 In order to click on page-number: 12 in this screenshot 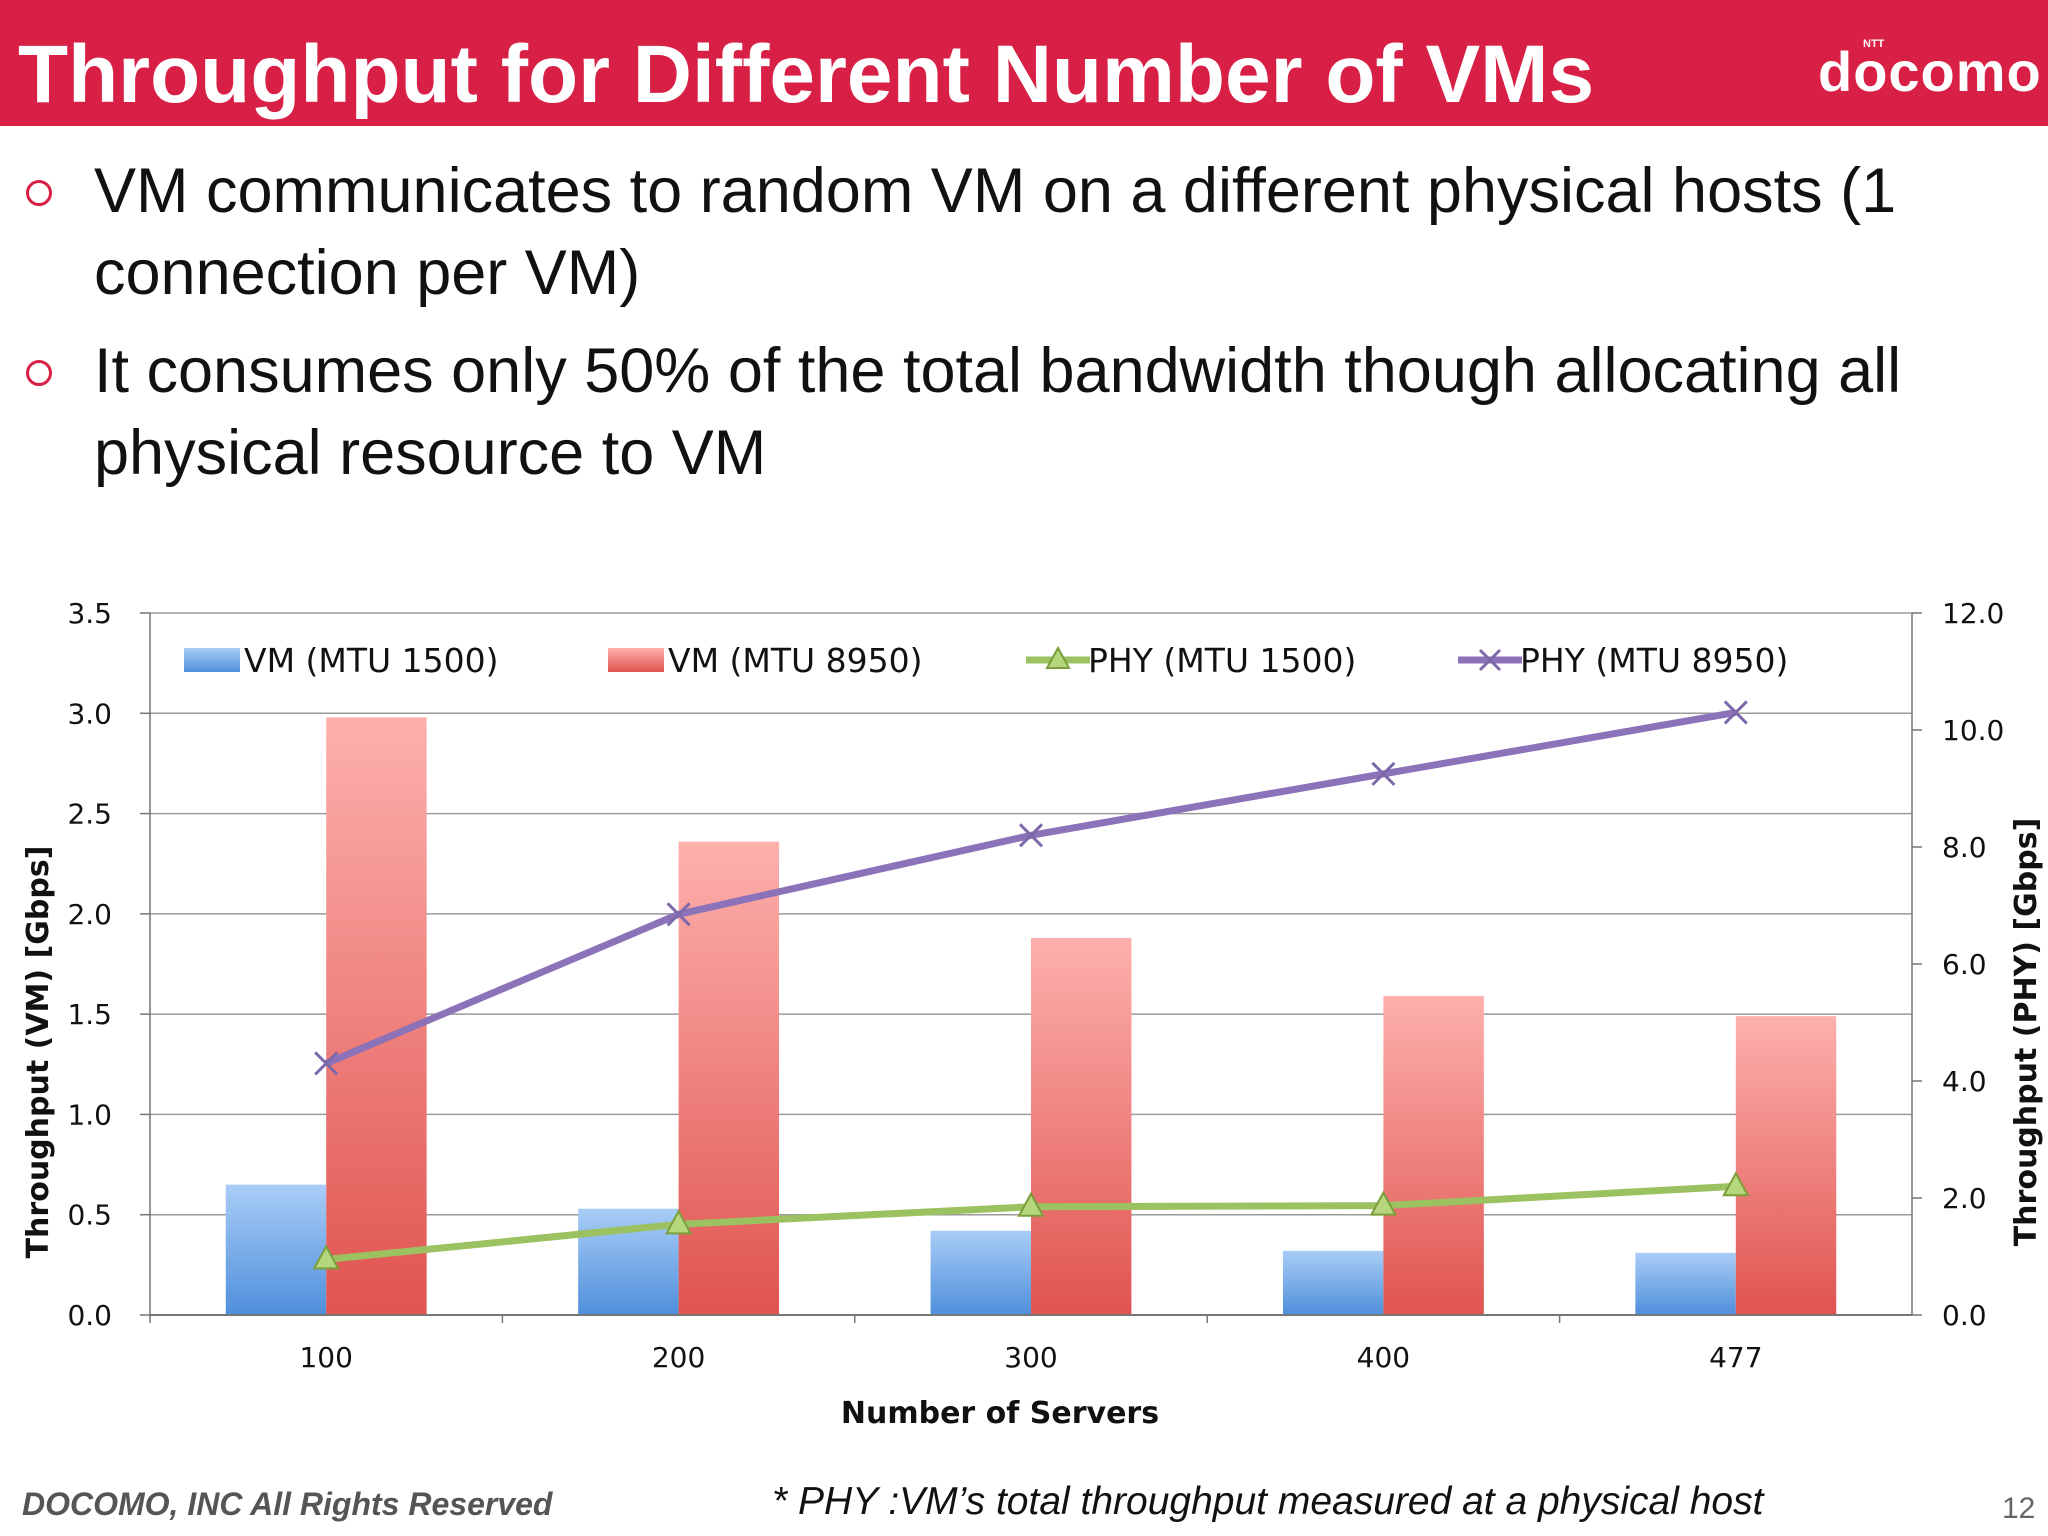, I will do `click(2019, 1508)`.